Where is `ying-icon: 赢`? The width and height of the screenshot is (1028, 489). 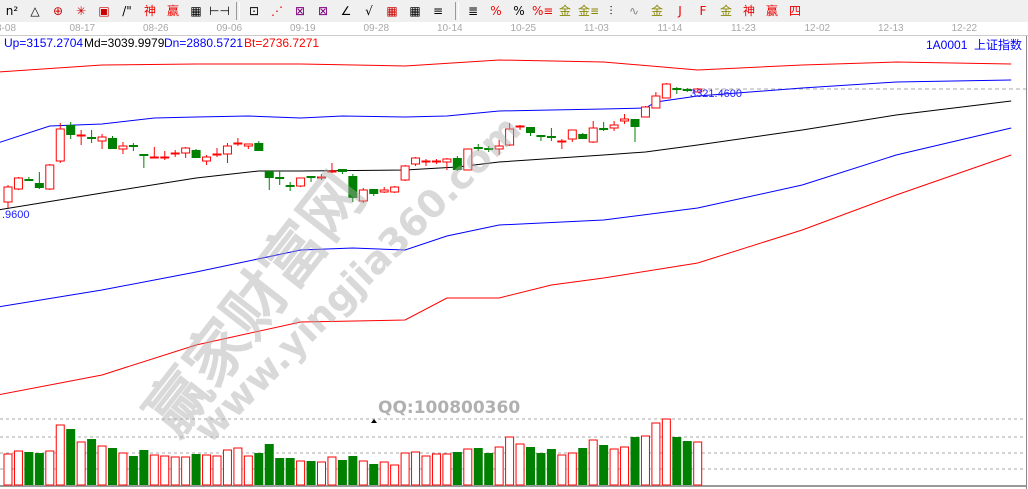 ying-icon: 赢 is located at coordinates (172, 11).